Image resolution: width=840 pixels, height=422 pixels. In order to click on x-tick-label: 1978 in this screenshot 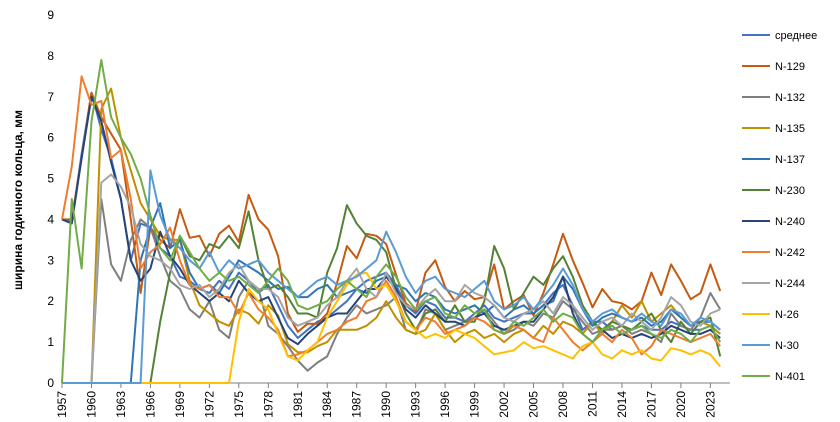, I will do `click(268, 404)`.